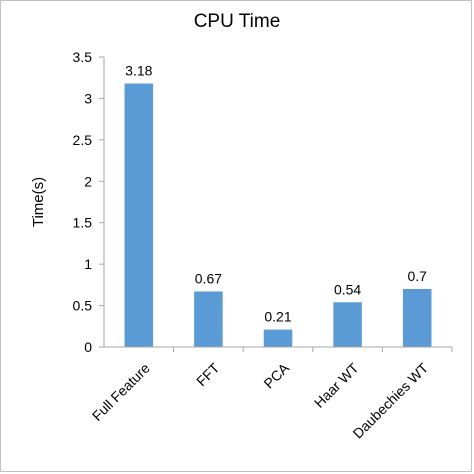  I want to click on y-tick-label: 1.5, so click(83, 223).